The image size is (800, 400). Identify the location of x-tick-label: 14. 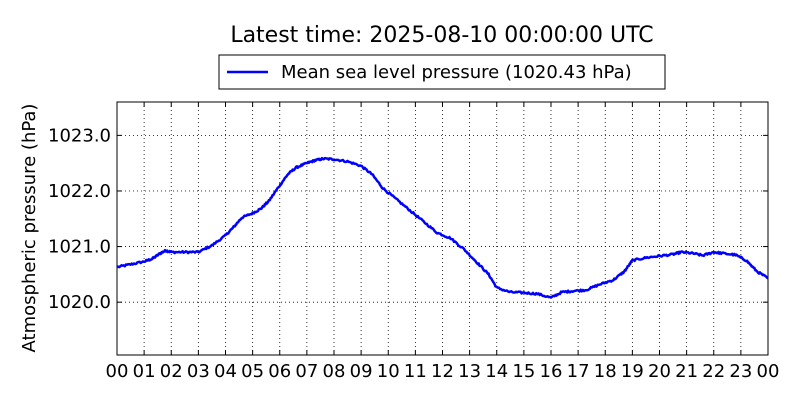
(496, 371).